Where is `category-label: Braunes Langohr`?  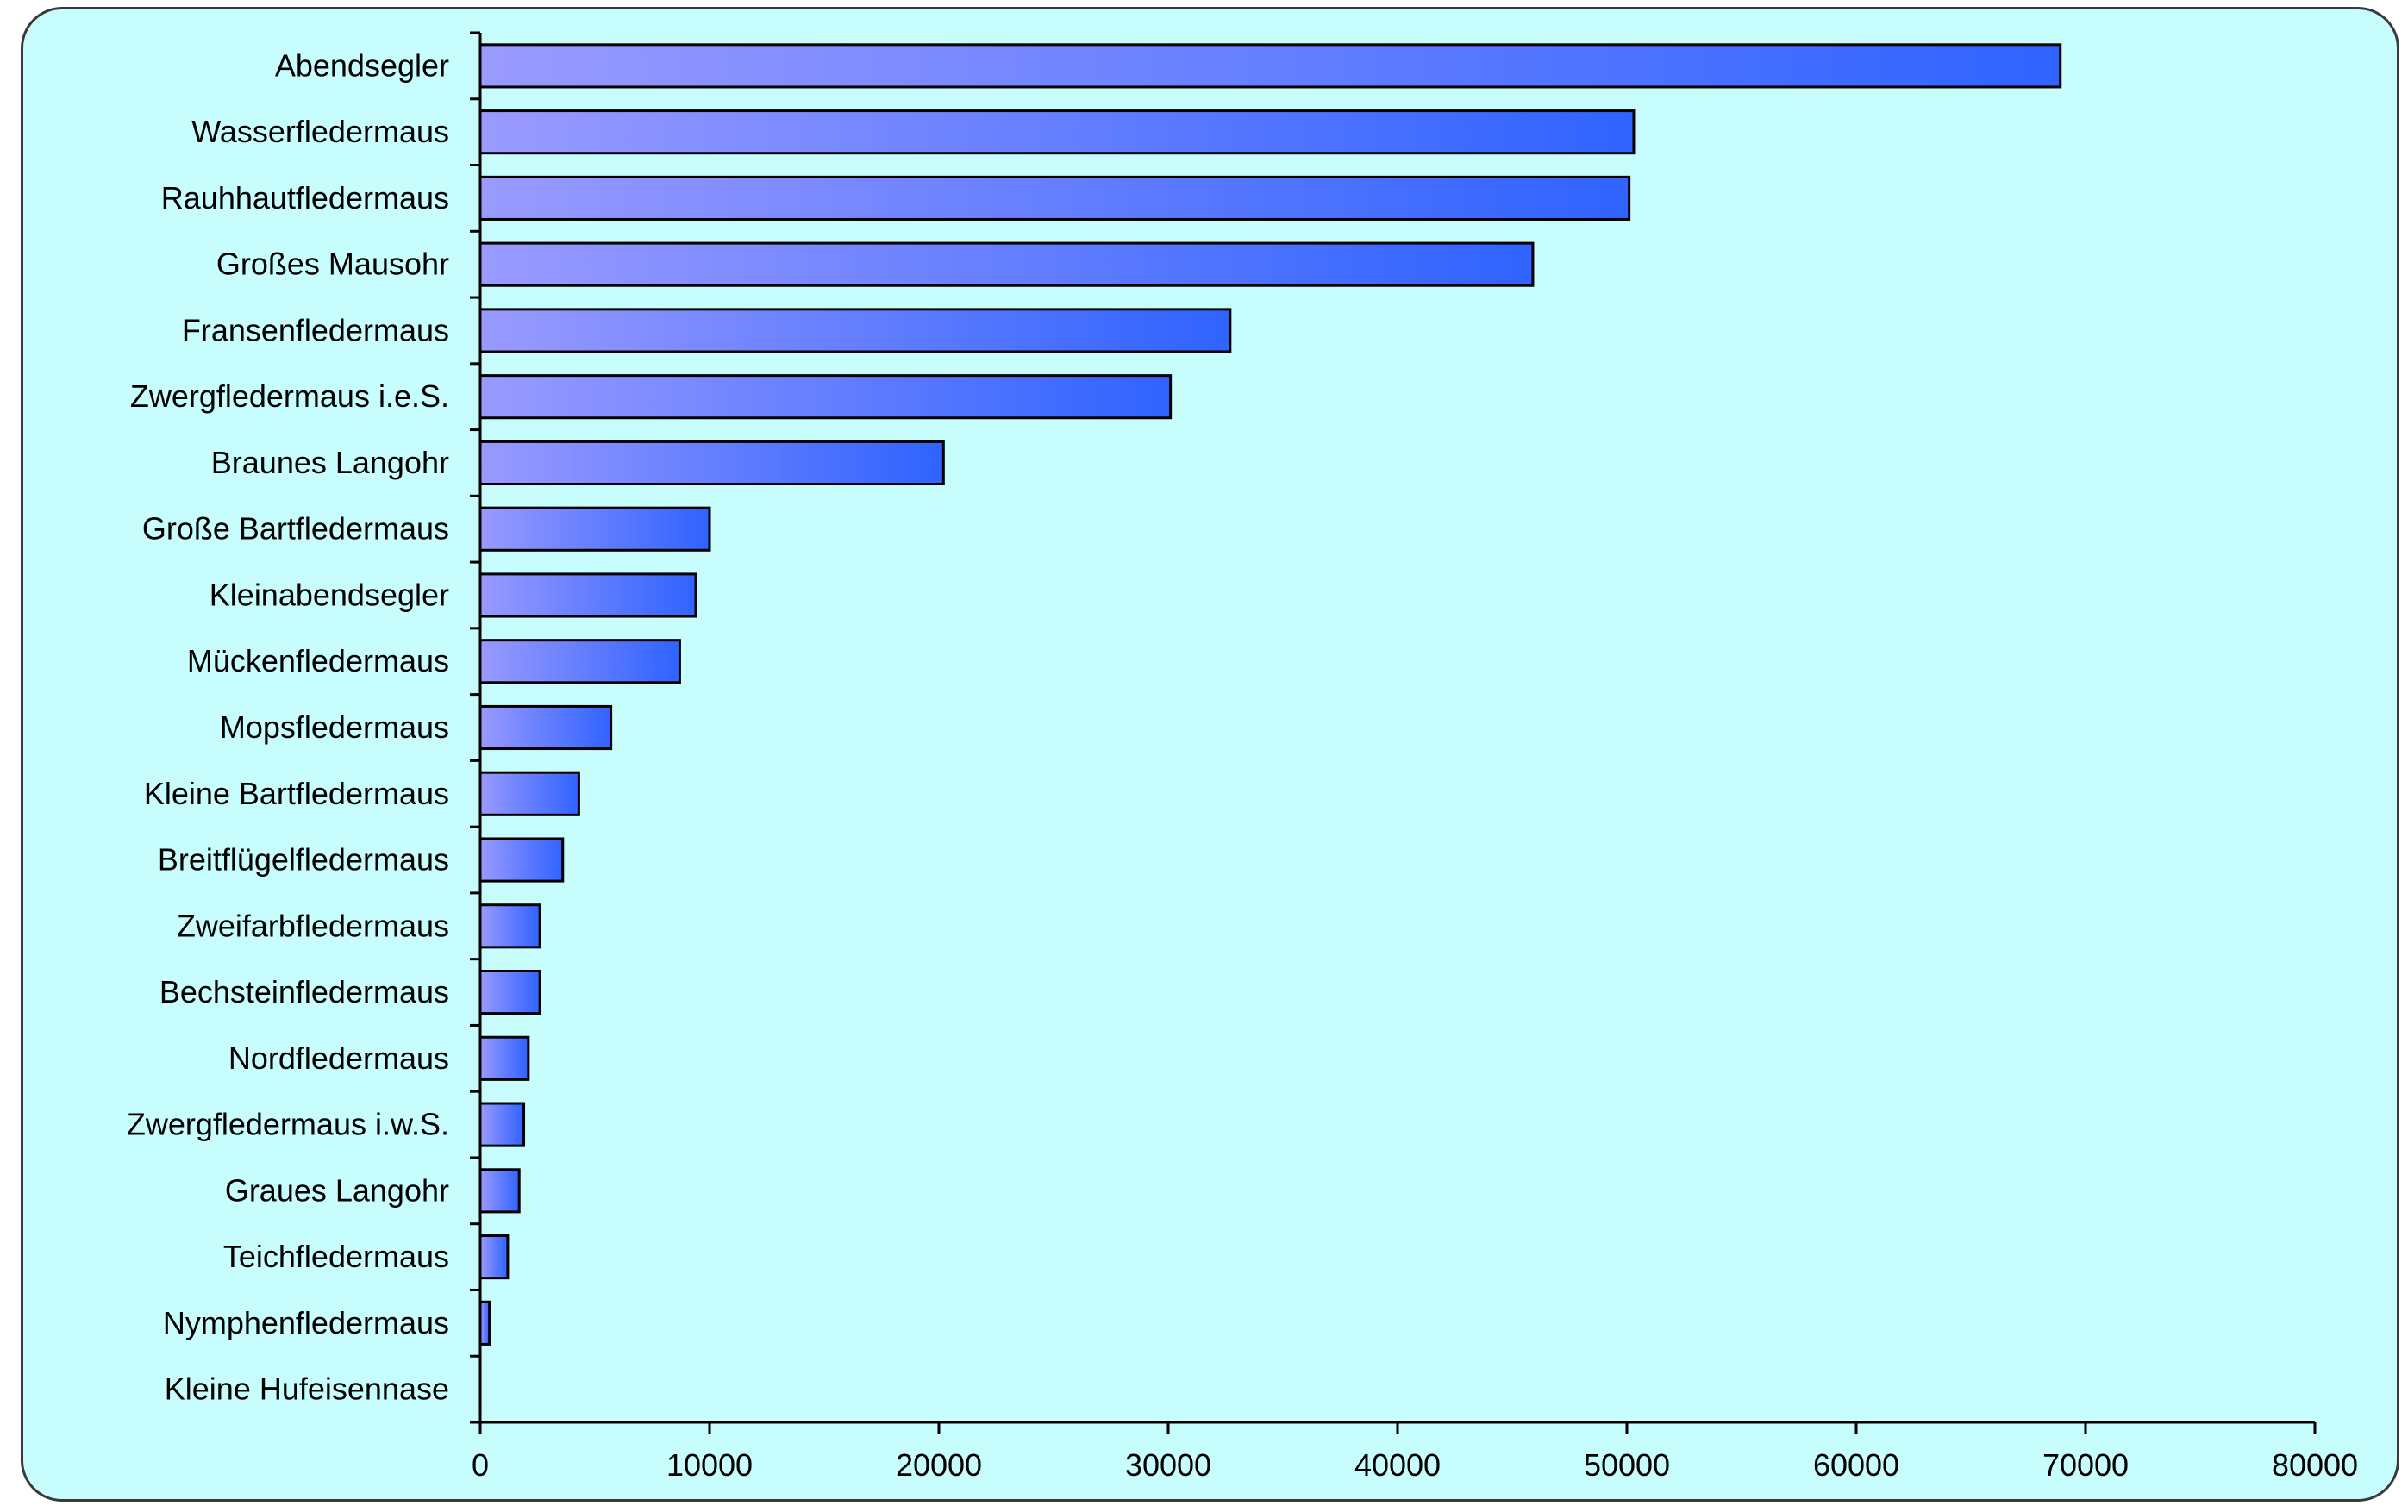 category-label: Braunes Langohr is located at coordinates (330, 462).